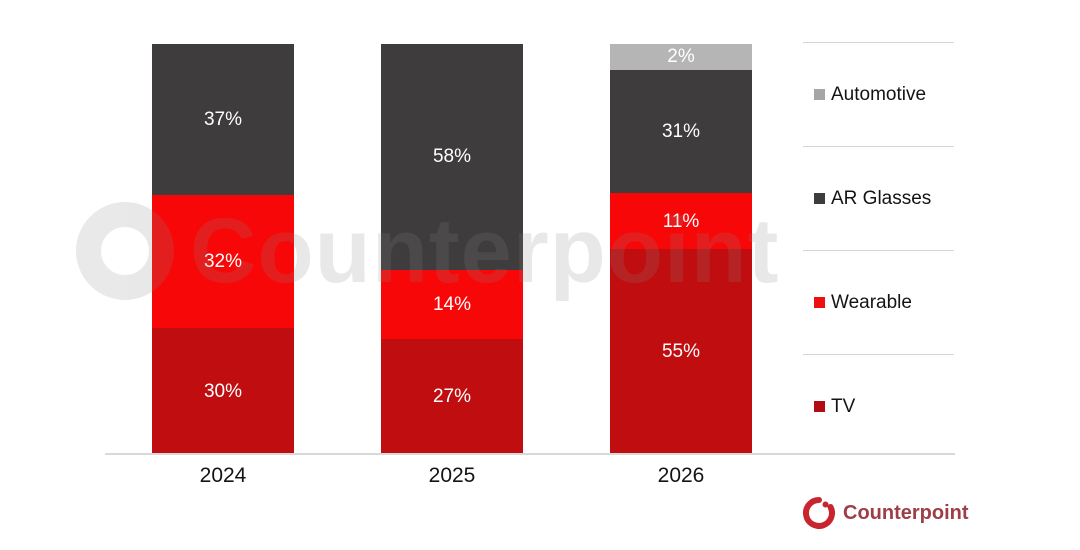 The width and height of the screenshot is (1080, 550). Describe the element at coordinates (452, 475) in the screenshot. I see `x-axis-label-2025: 2025` at that location.